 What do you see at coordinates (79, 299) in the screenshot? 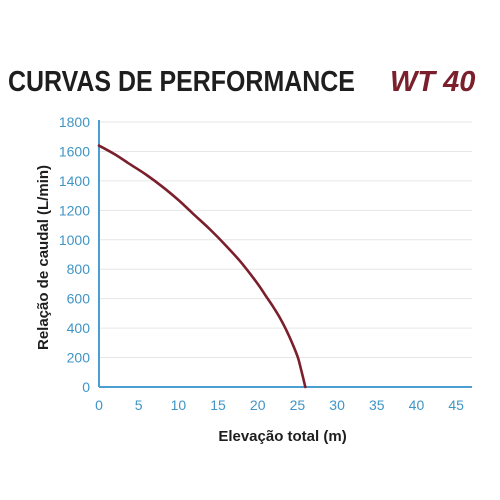
I see `y-tick-label: 600` at bounding box center [79, 299].